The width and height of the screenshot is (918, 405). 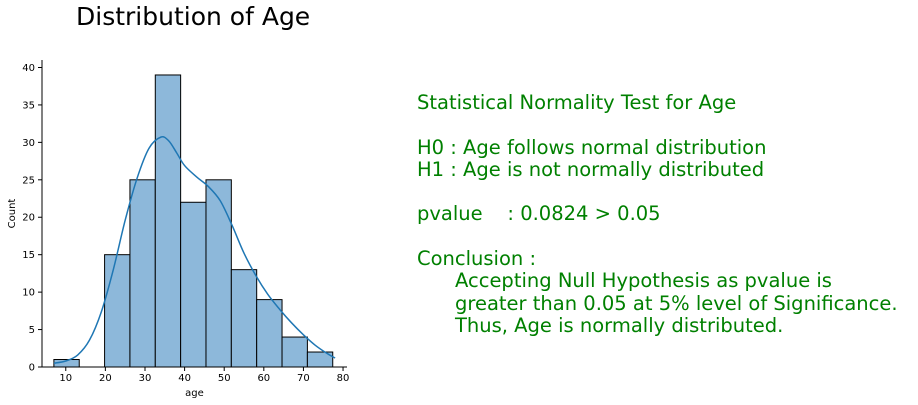 What do you see at coordinates (194, 393) in the screenshot?
I see `x-axis-label: age` at bounding box center [194, 393].